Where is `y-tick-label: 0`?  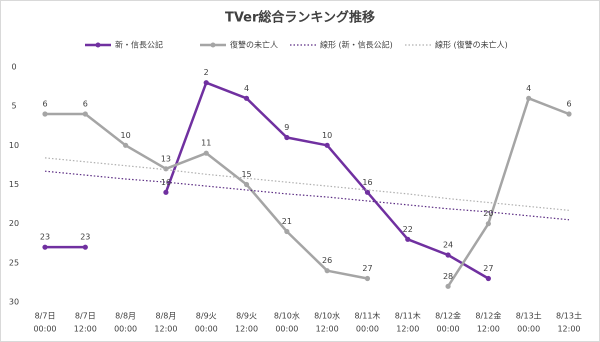 y-tick-label: 0 is located at coordinates (13, 67).